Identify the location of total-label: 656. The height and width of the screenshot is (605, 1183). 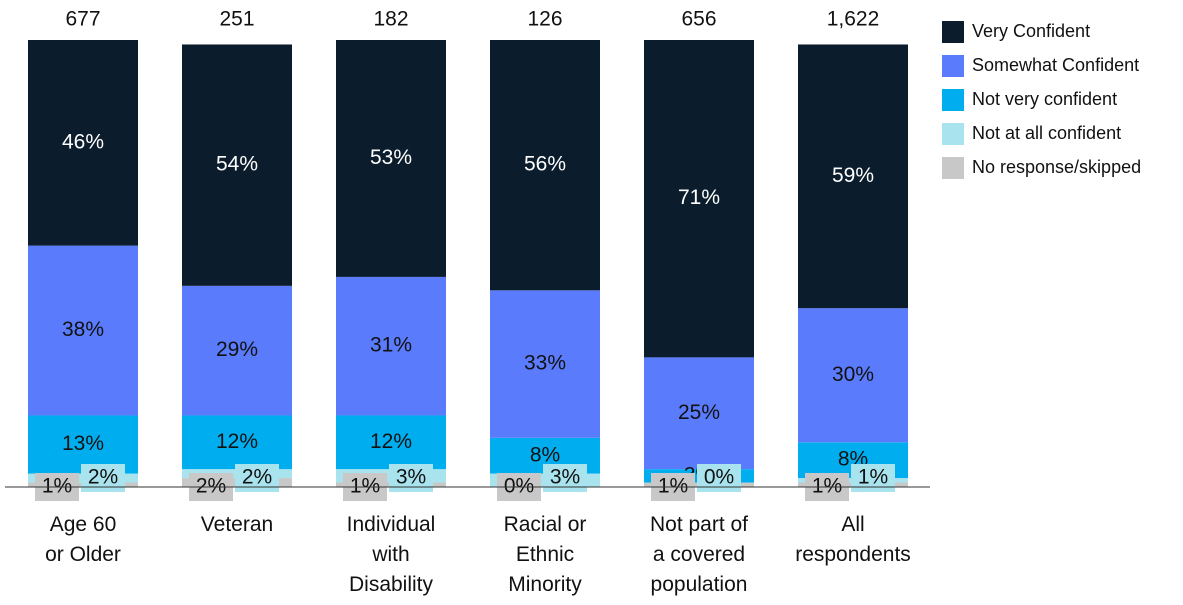
(698, 19).